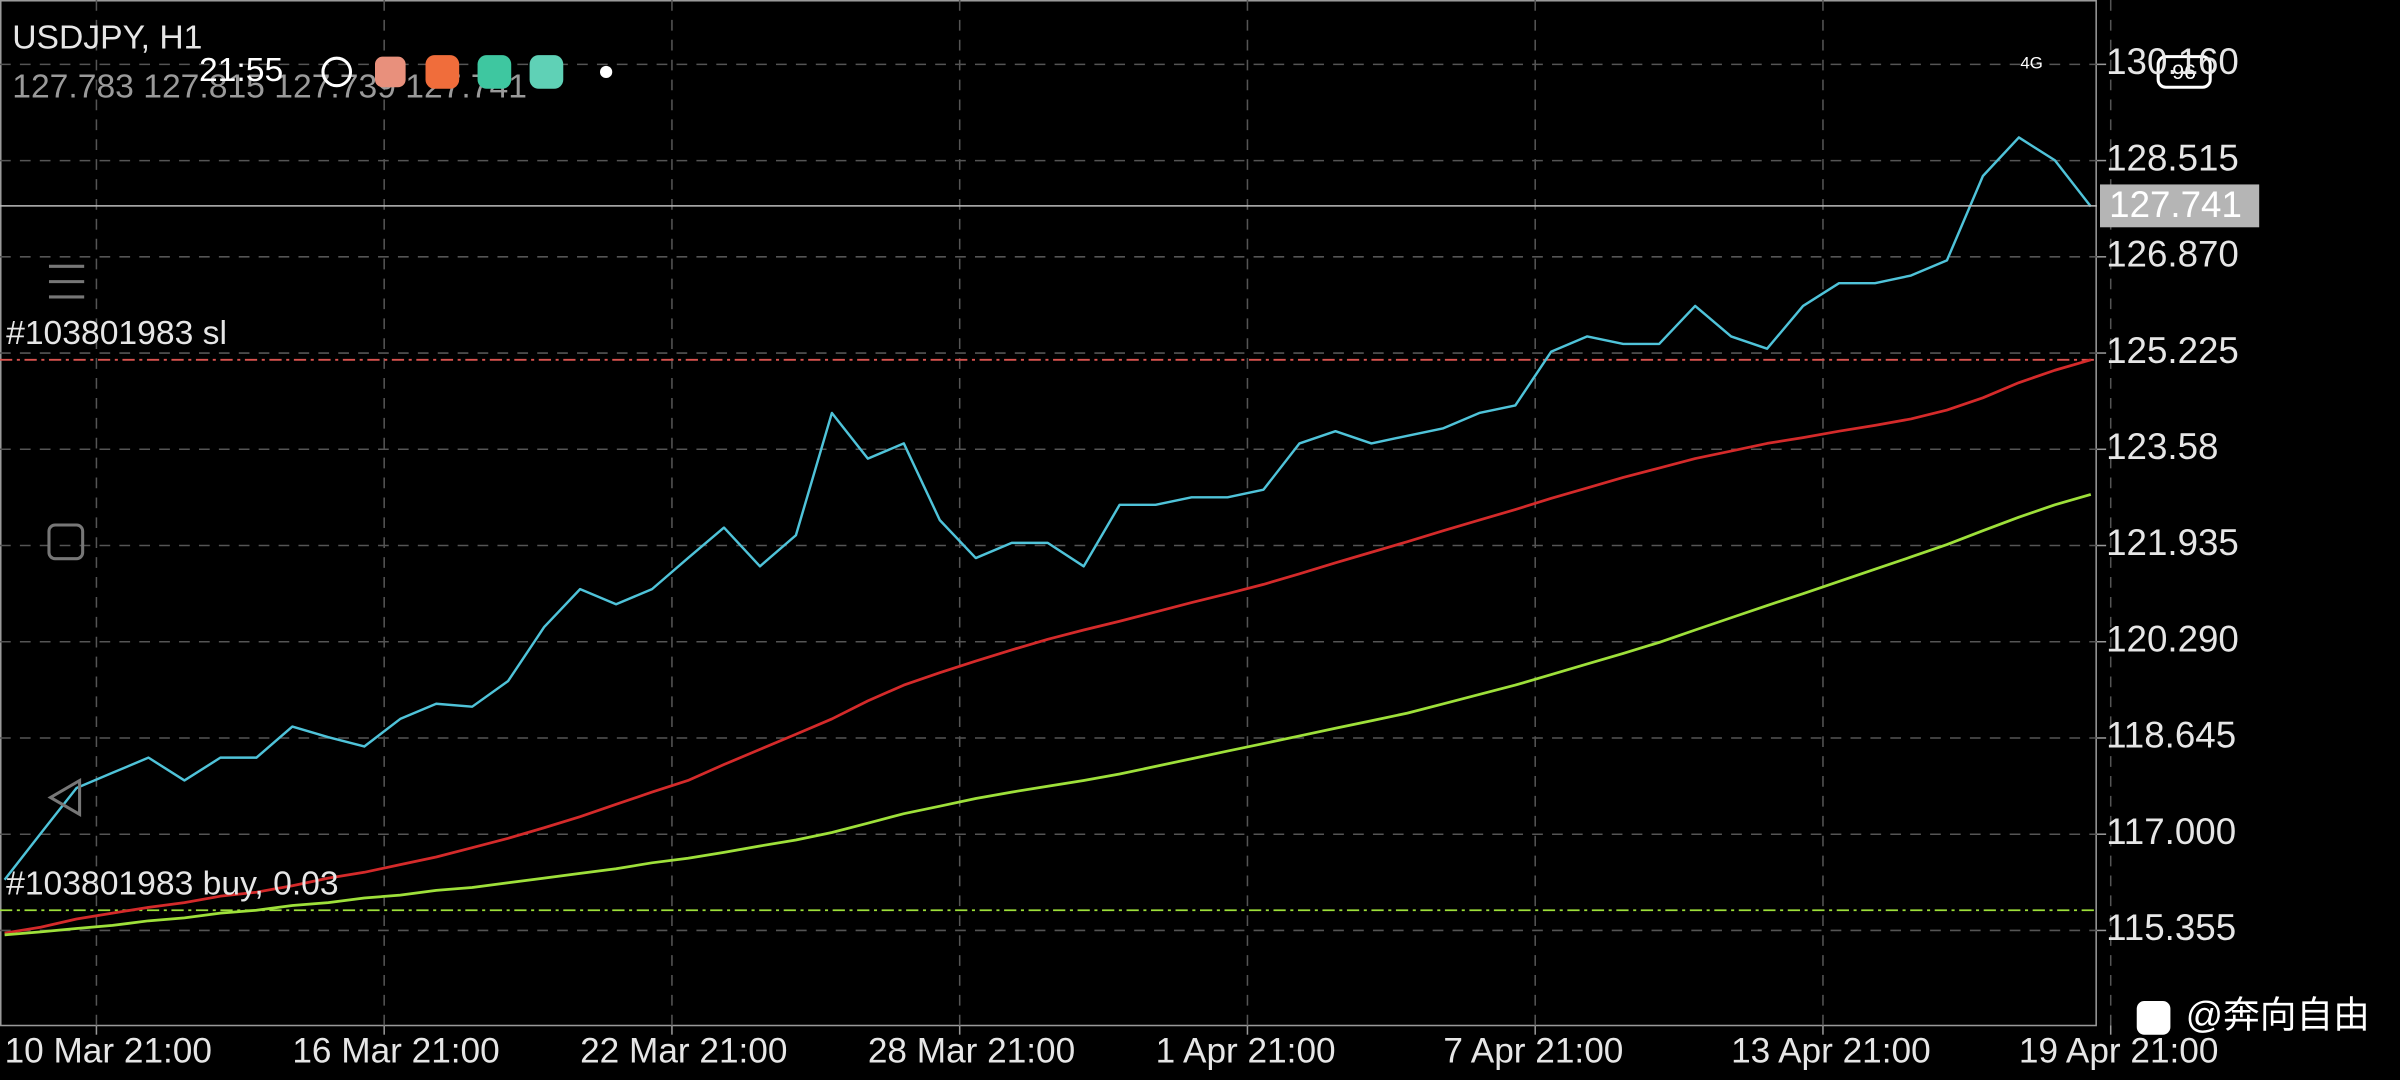 Image resolution: width=2400 pixels, height=1080 pixels. I want to click on battery-level: 96, so click(2184, 72).